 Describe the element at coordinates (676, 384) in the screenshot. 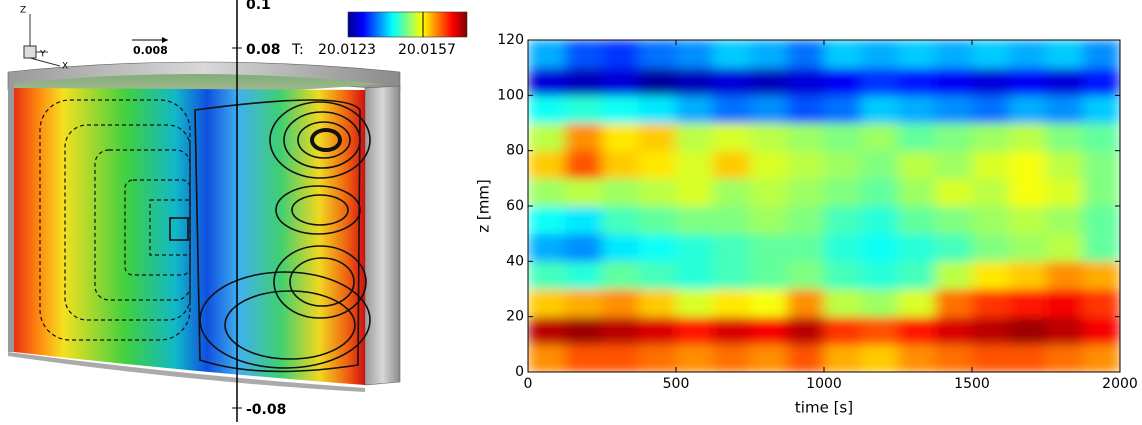

I see `x-tick-label: 500` at that location.